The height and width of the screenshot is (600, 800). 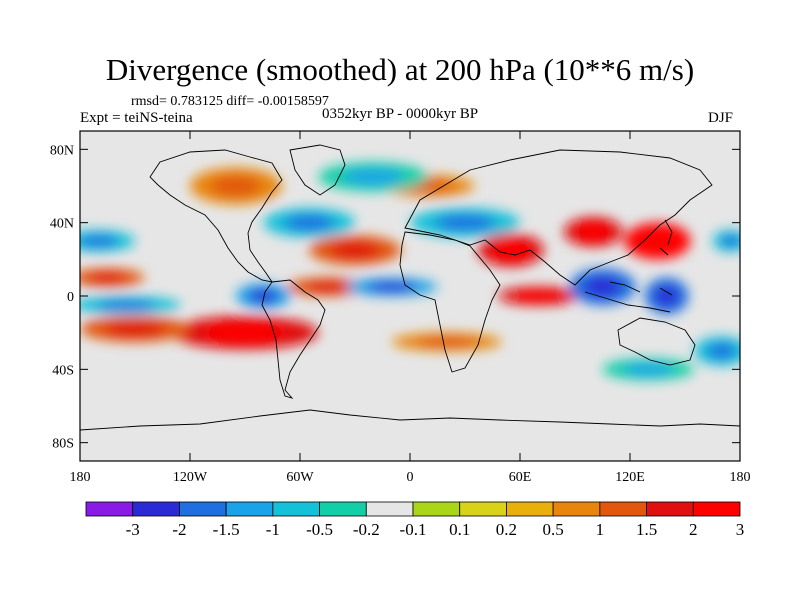 What do you see at coordinates (300, 477) in the screenshot?
I see `lon-tick-label: 60W` at bounding box center [300, 477].